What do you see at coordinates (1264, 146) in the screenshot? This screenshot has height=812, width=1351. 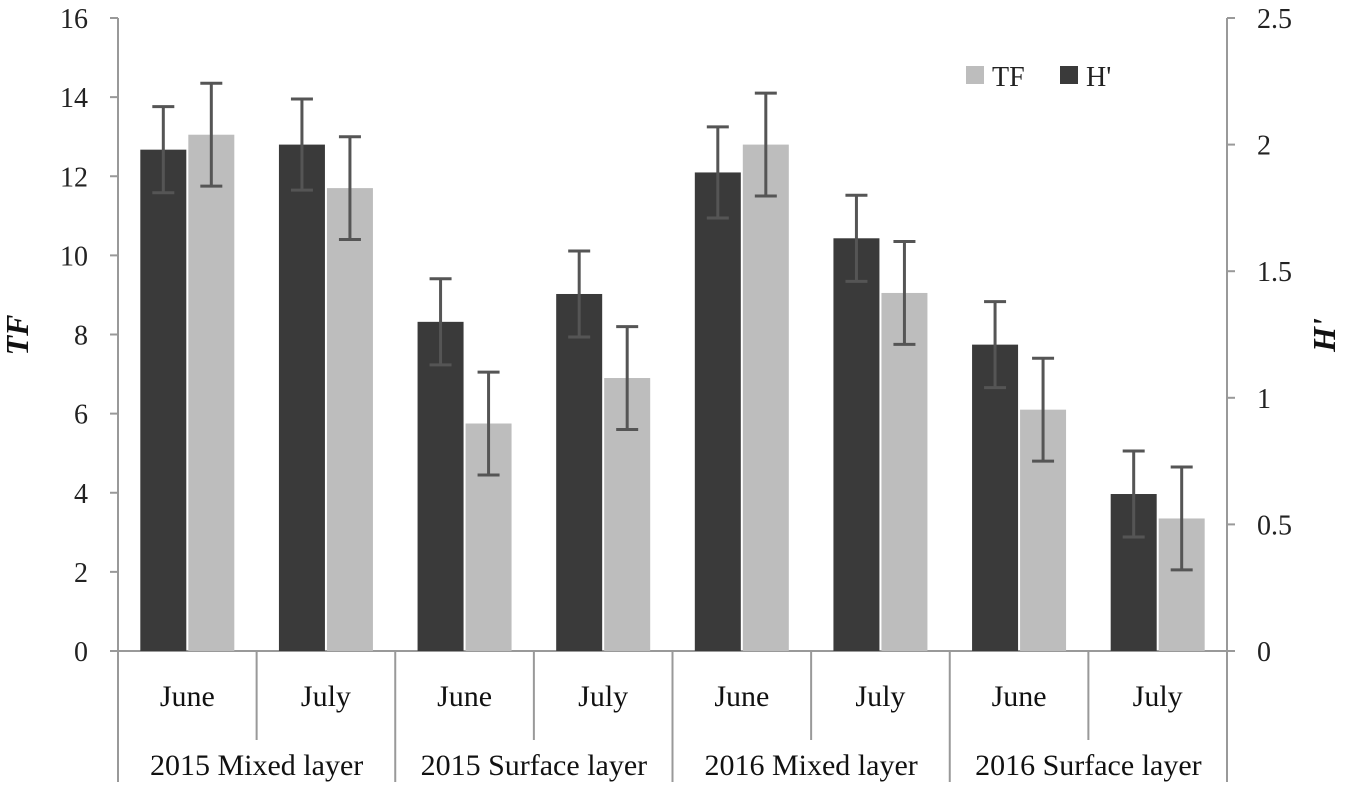 I see `y-tick-label-right: 2` at bounding box center [1264, 146].